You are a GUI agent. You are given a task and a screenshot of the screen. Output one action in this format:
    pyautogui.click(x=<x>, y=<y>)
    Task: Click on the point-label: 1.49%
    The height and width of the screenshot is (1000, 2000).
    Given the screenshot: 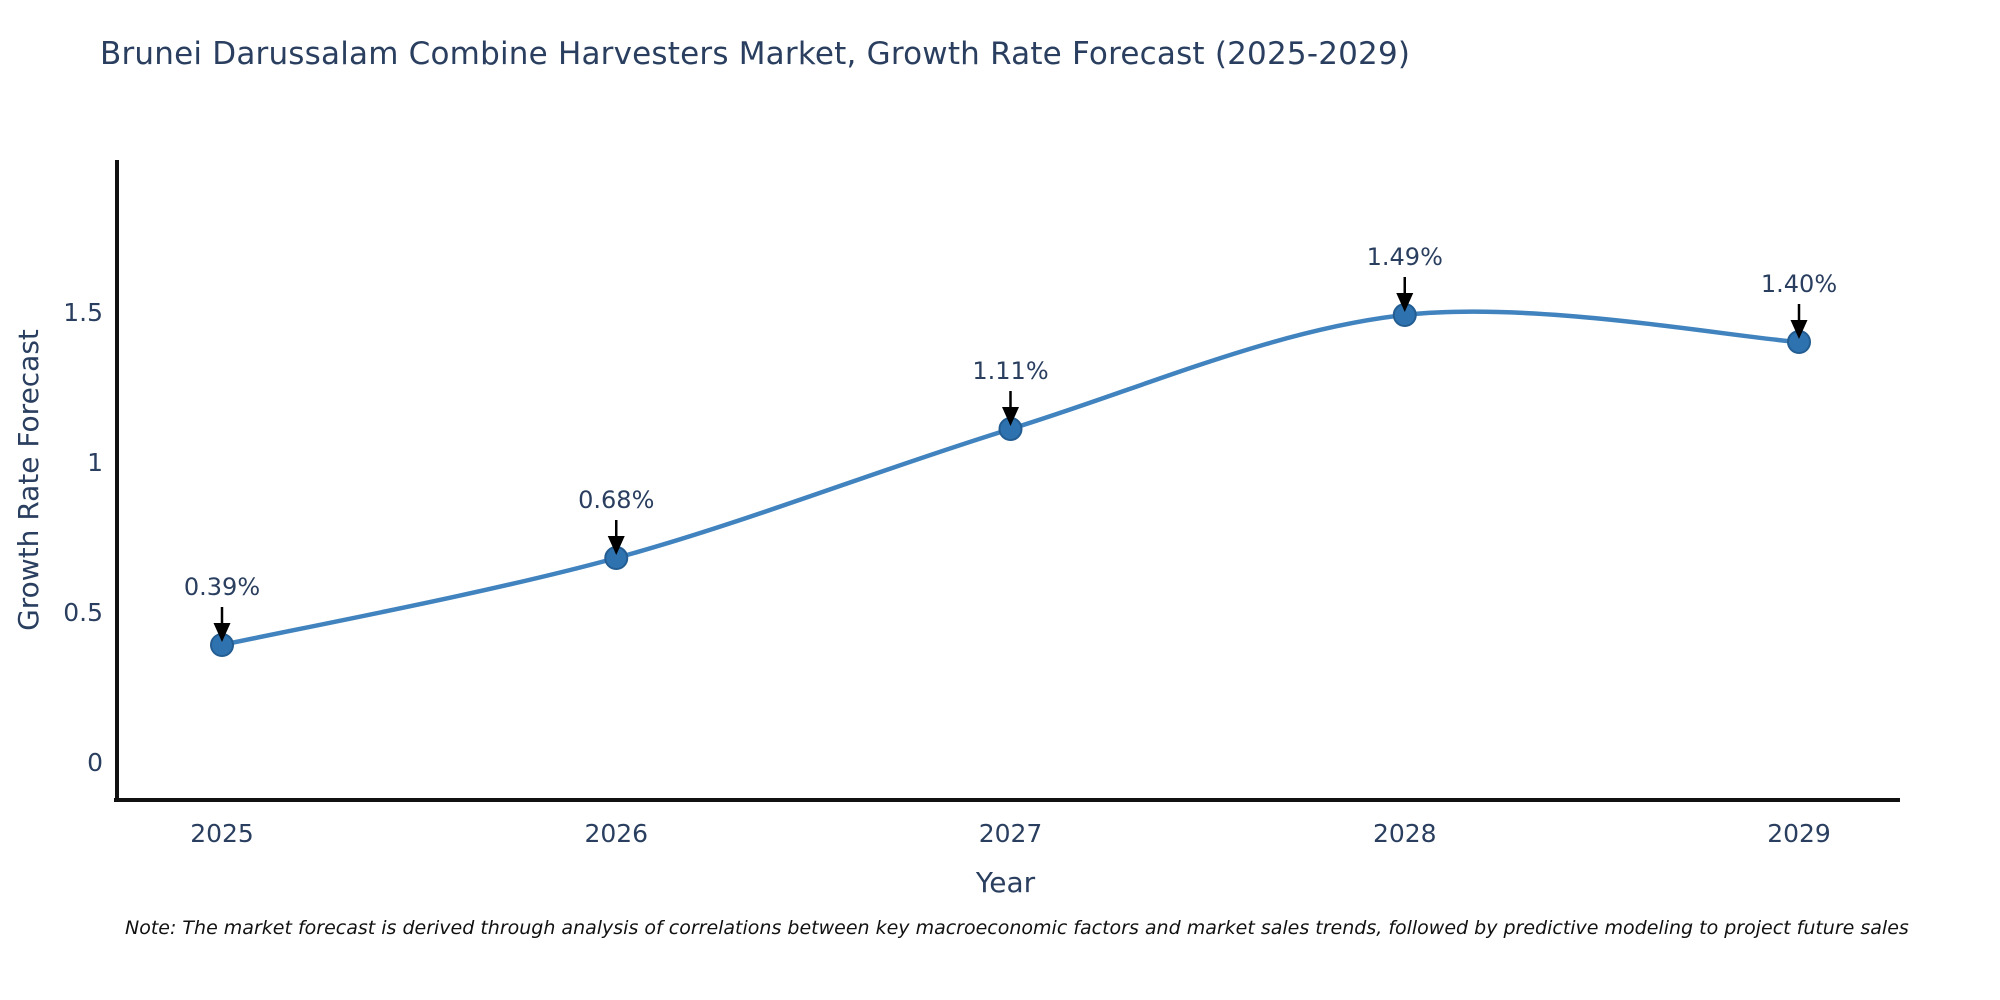 What is the action you would take?
    pyautogui.click(x=1405, y=257)
    